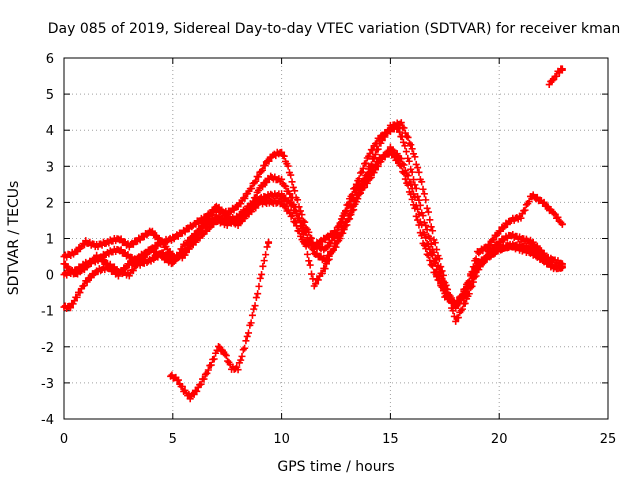 The height and width of the screenshot is (480, 640). I want to click on y-tick-label: 1, so click(50, 240).